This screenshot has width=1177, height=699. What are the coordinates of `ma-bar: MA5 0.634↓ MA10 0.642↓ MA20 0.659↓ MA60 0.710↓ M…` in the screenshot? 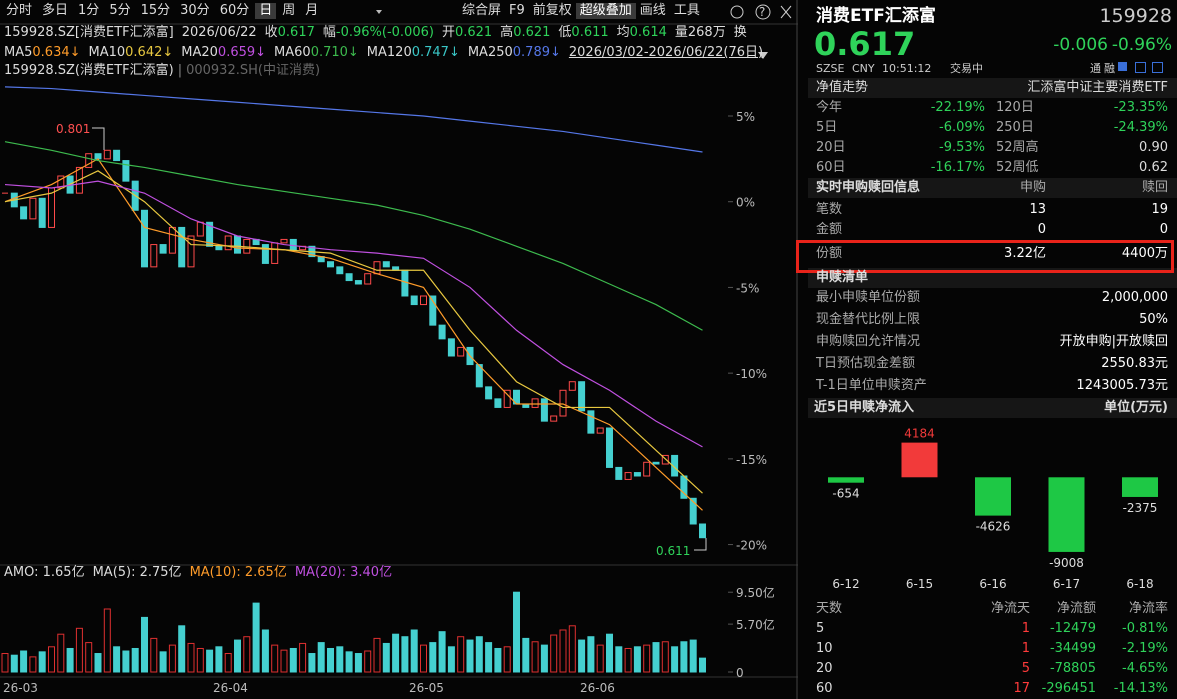 It's located at (383, 53).